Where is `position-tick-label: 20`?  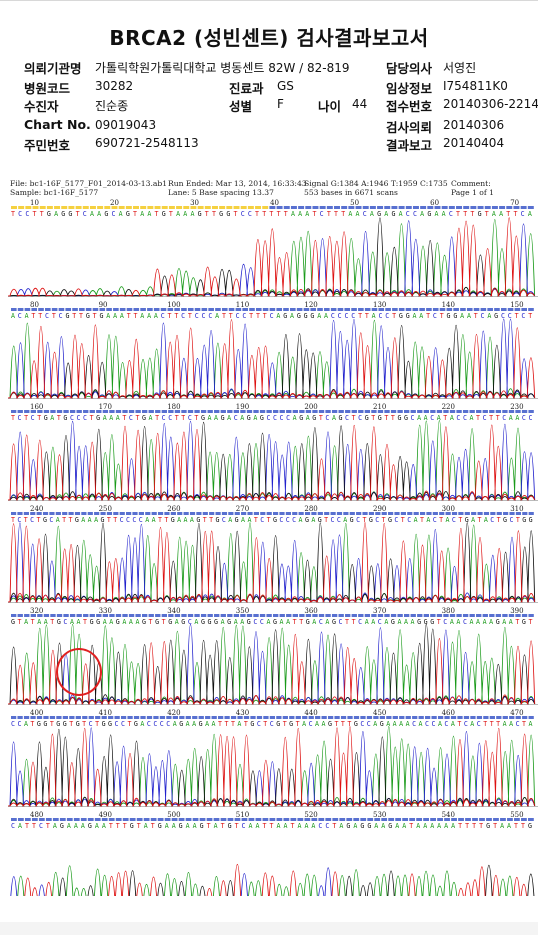 position-tick-label: 20 is located at coordinates (114, 203).